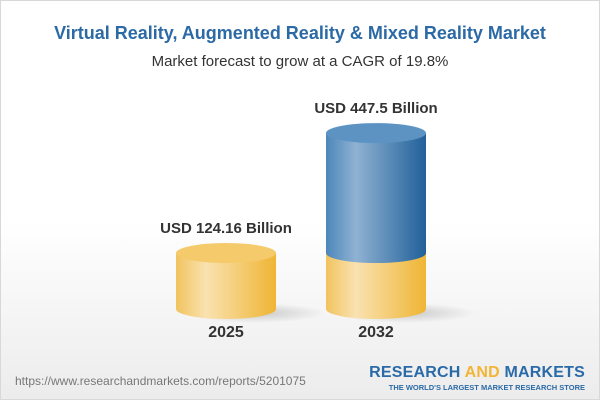 The width and height of the screenshot is (600, 400). I want to click on bar-2032-growth, so click(376, 198).